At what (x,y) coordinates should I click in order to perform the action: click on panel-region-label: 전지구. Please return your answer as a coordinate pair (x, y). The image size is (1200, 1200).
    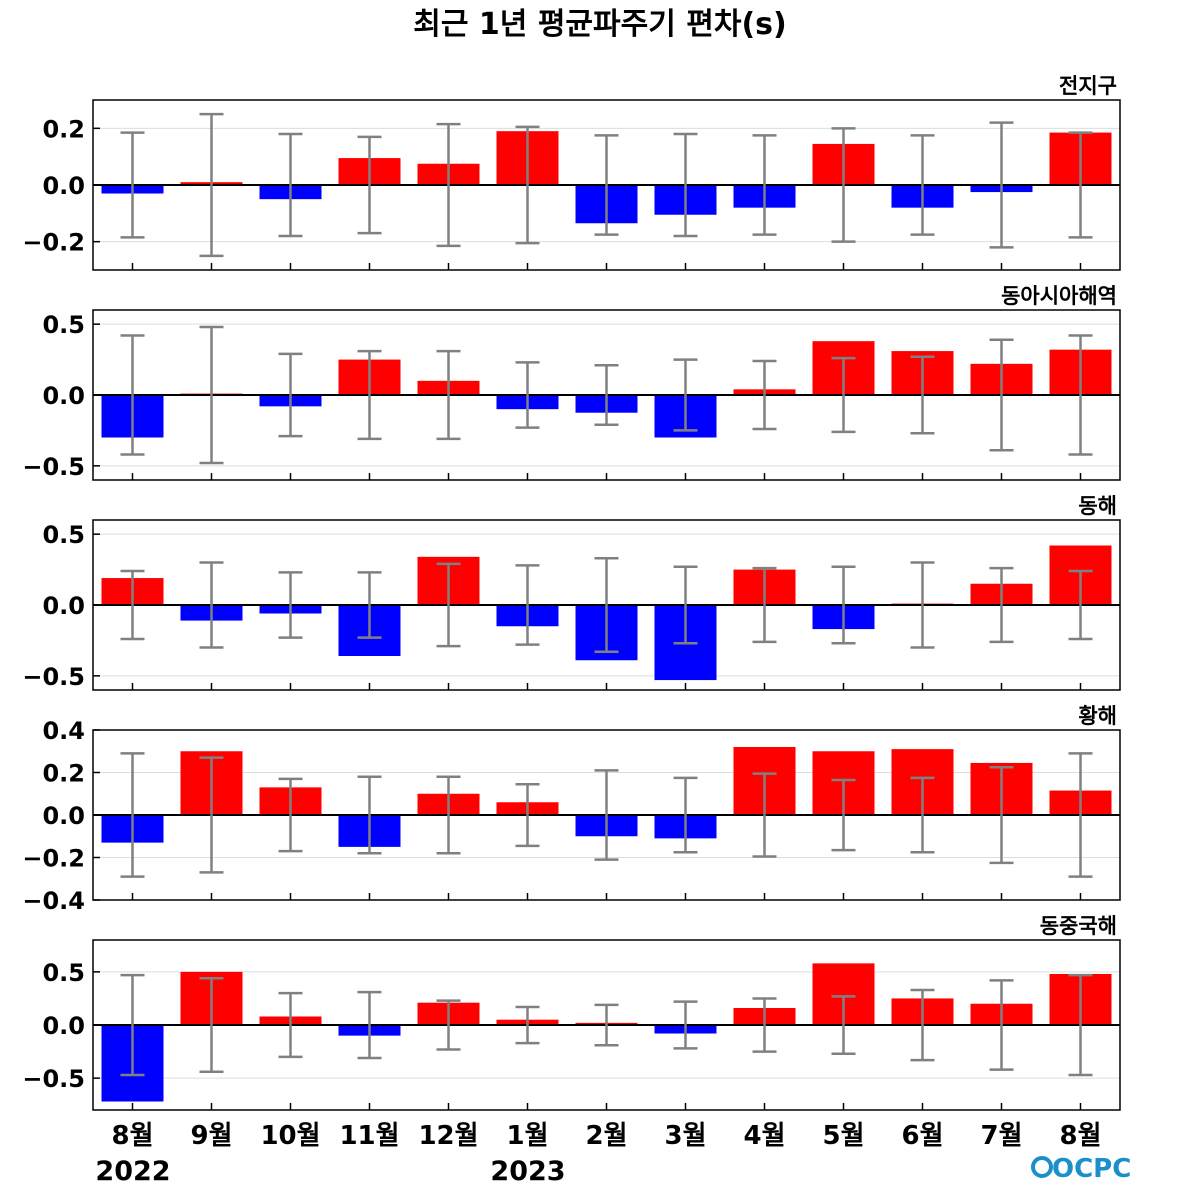
    Looking at the image, I should click on (1088, 86).